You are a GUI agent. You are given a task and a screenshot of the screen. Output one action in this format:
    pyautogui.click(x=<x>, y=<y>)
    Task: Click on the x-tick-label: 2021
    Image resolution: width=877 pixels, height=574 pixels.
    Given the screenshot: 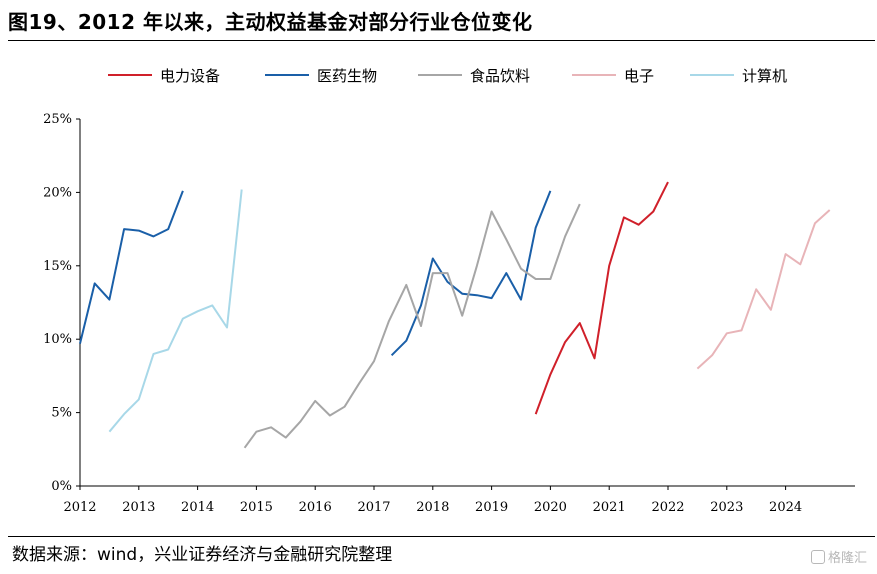 What is the action you would take?
    pyautogui.click(x=609, y=507)
    